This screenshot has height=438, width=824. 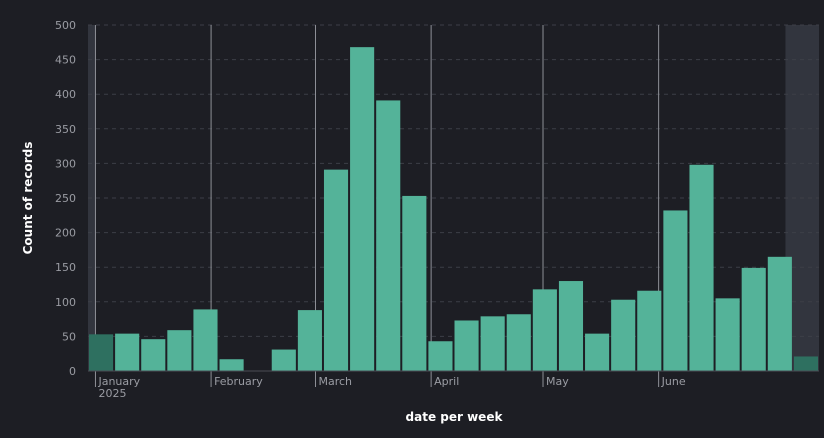 I want to click on y-tick-label: 50, so click(x=69, y=336).